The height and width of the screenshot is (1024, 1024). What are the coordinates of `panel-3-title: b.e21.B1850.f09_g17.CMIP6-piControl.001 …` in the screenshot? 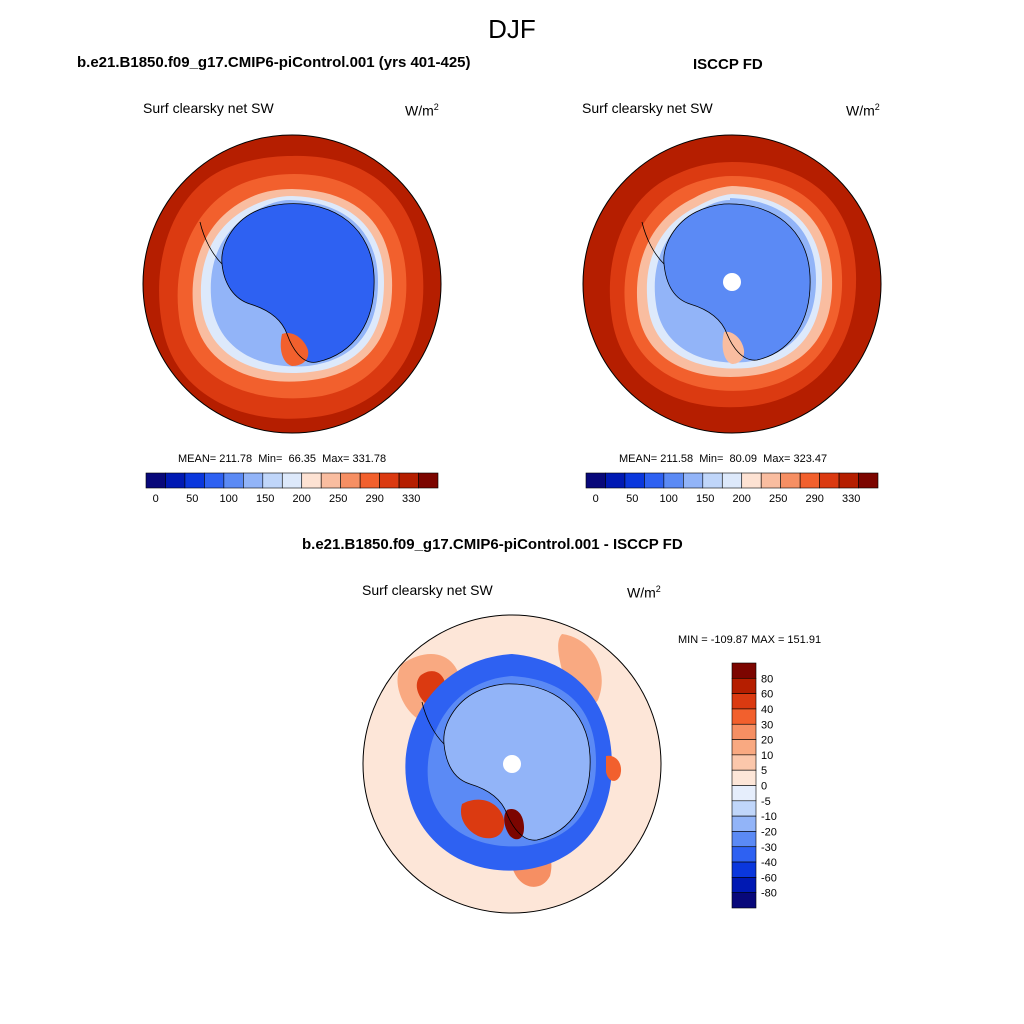 It's located at (492, 544).